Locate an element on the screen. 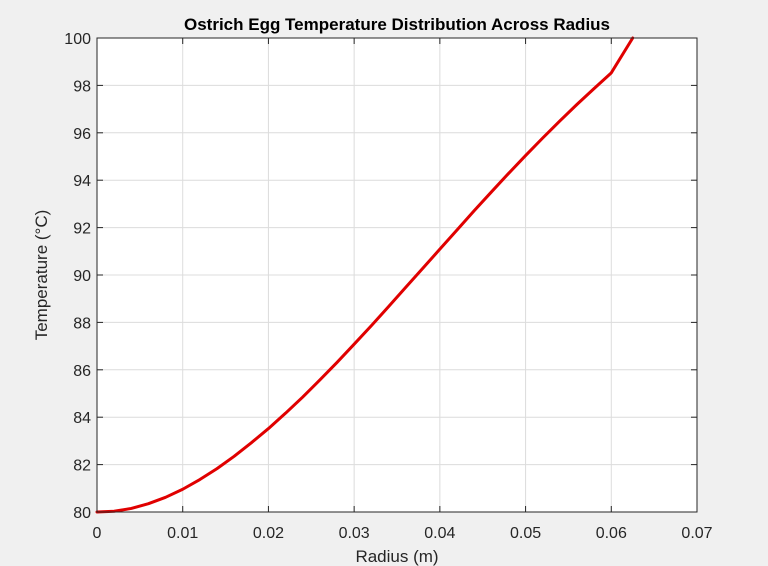  x-axis-label: Radius (m) is located at coordinates (396, 556).